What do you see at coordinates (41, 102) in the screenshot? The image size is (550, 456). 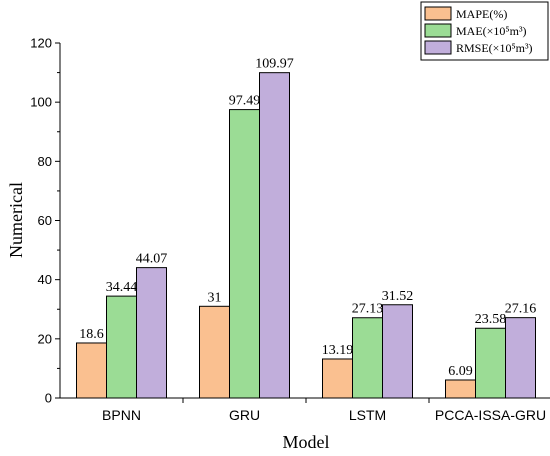 I see `y-tick-label: 100` at bounding box center [41, 102].